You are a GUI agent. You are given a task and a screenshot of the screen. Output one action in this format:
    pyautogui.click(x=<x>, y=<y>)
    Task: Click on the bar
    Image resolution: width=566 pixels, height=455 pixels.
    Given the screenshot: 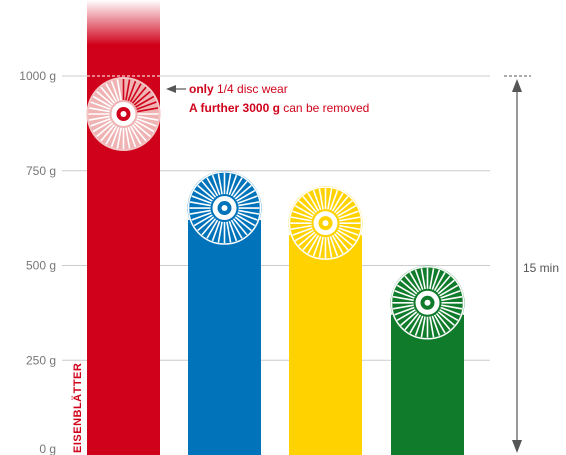 What is the action you would take?
    pyautogui.click(x=224, y=337)
    